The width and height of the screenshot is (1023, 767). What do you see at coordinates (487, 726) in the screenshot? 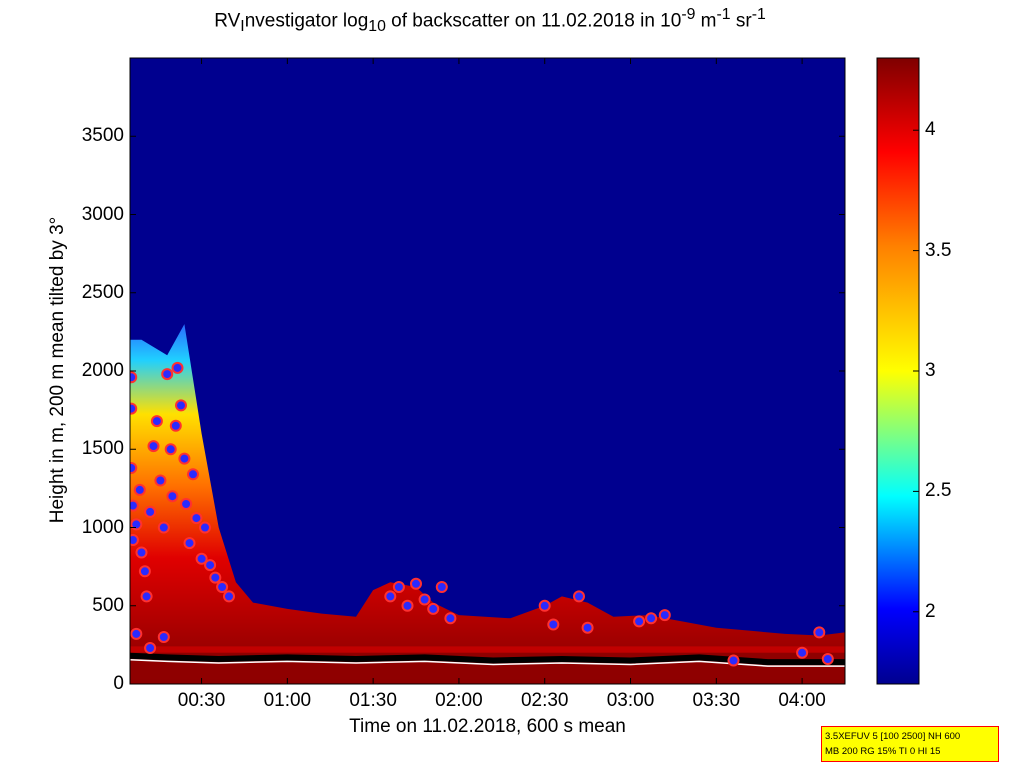
I see `x-axis-label: Time on 11.02.2018, 600 s mean` at bounding box center [487, 726].